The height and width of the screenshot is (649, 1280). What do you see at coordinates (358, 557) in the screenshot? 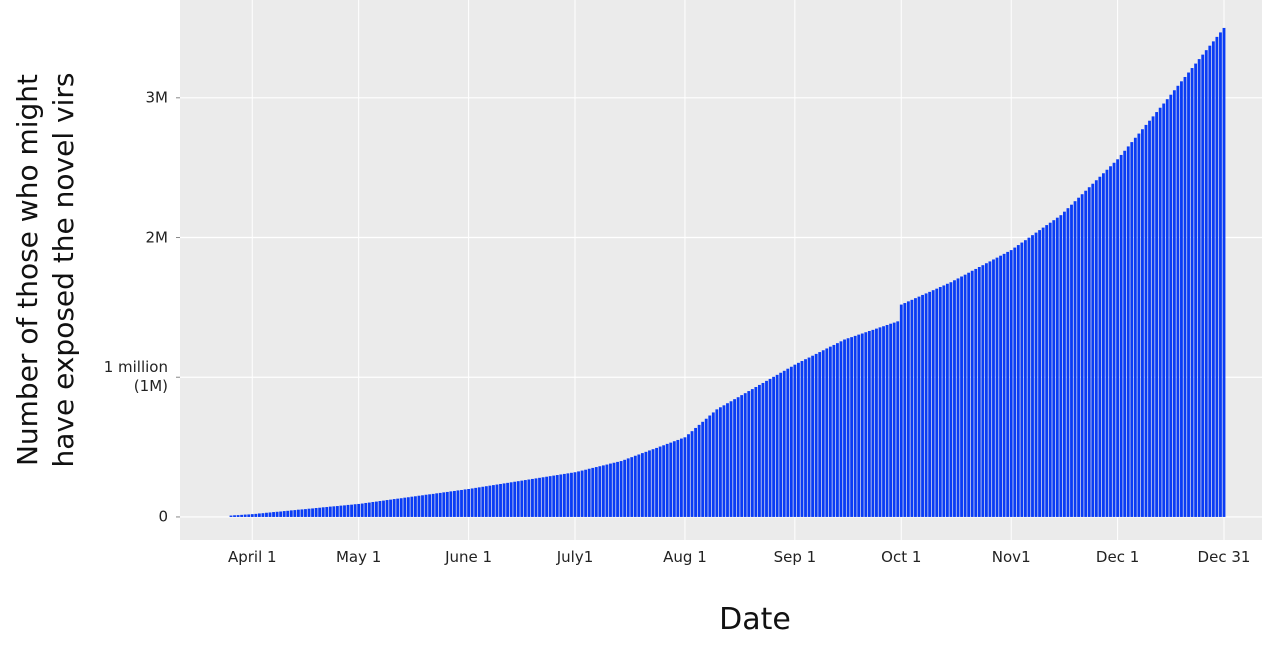
I see `x-tick-label: May 1` at bounding box center [358, 557].